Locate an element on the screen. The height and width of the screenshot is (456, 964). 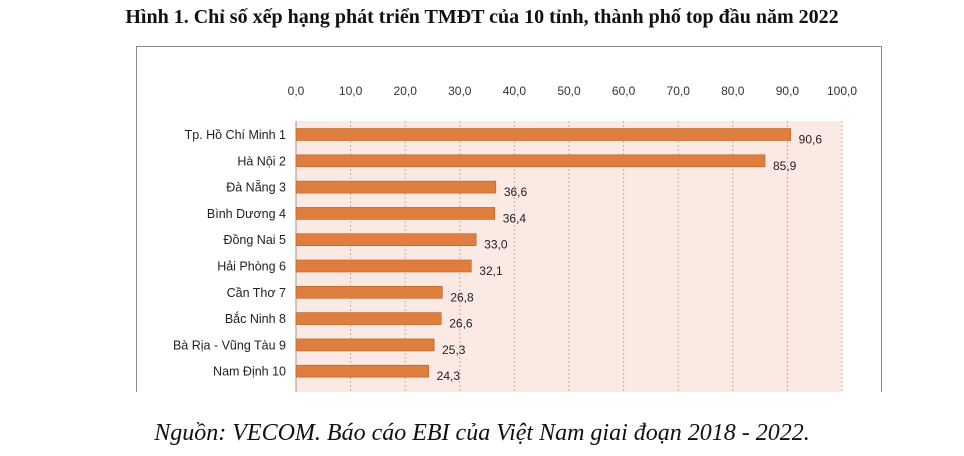
x-tick-label: 0,0 is located at coordinates (296, 91).